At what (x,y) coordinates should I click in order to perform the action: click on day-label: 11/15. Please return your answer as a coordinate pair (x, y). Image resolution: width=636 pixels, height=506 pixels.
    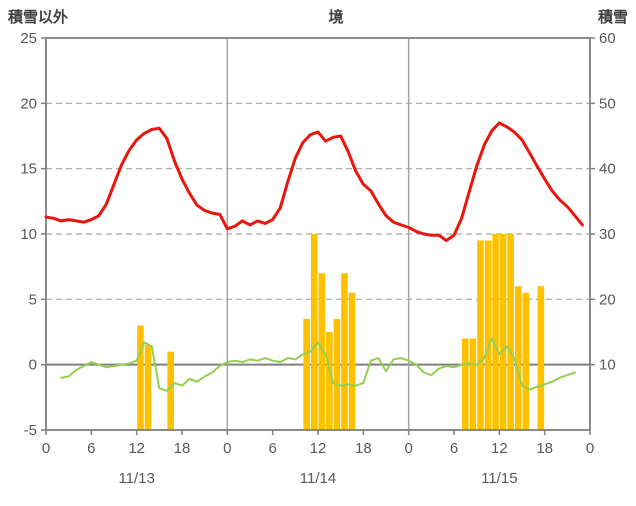
    Looking at the image, I should click on (499, 478).